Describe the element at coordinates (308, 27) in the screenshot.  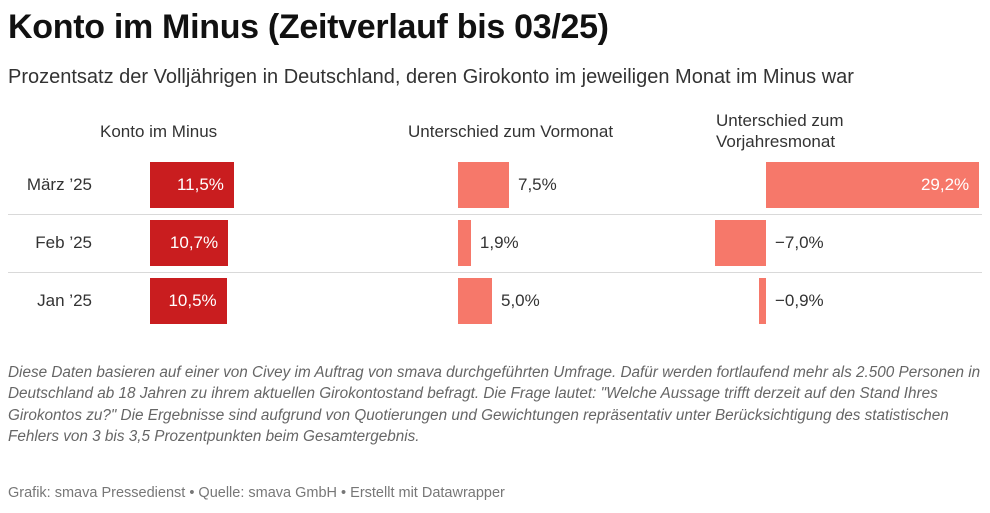
I see `chart-title: Konto im Minus (Zeitverlauf bis 03/25)` at that location.